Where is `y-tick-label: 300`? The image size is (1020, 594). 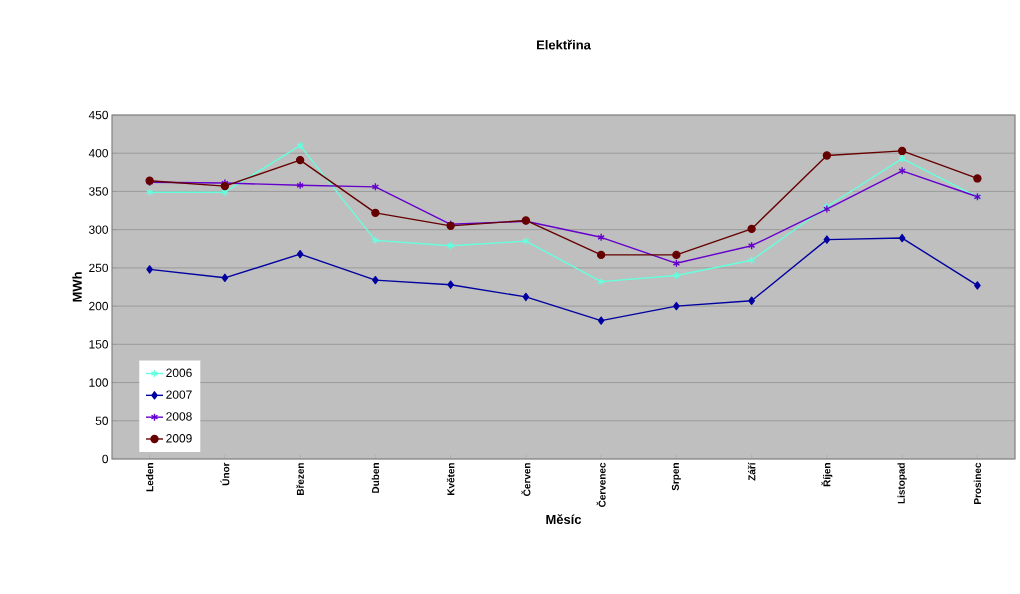 y-tick-label: 300 is located at coordinates (99, 229).